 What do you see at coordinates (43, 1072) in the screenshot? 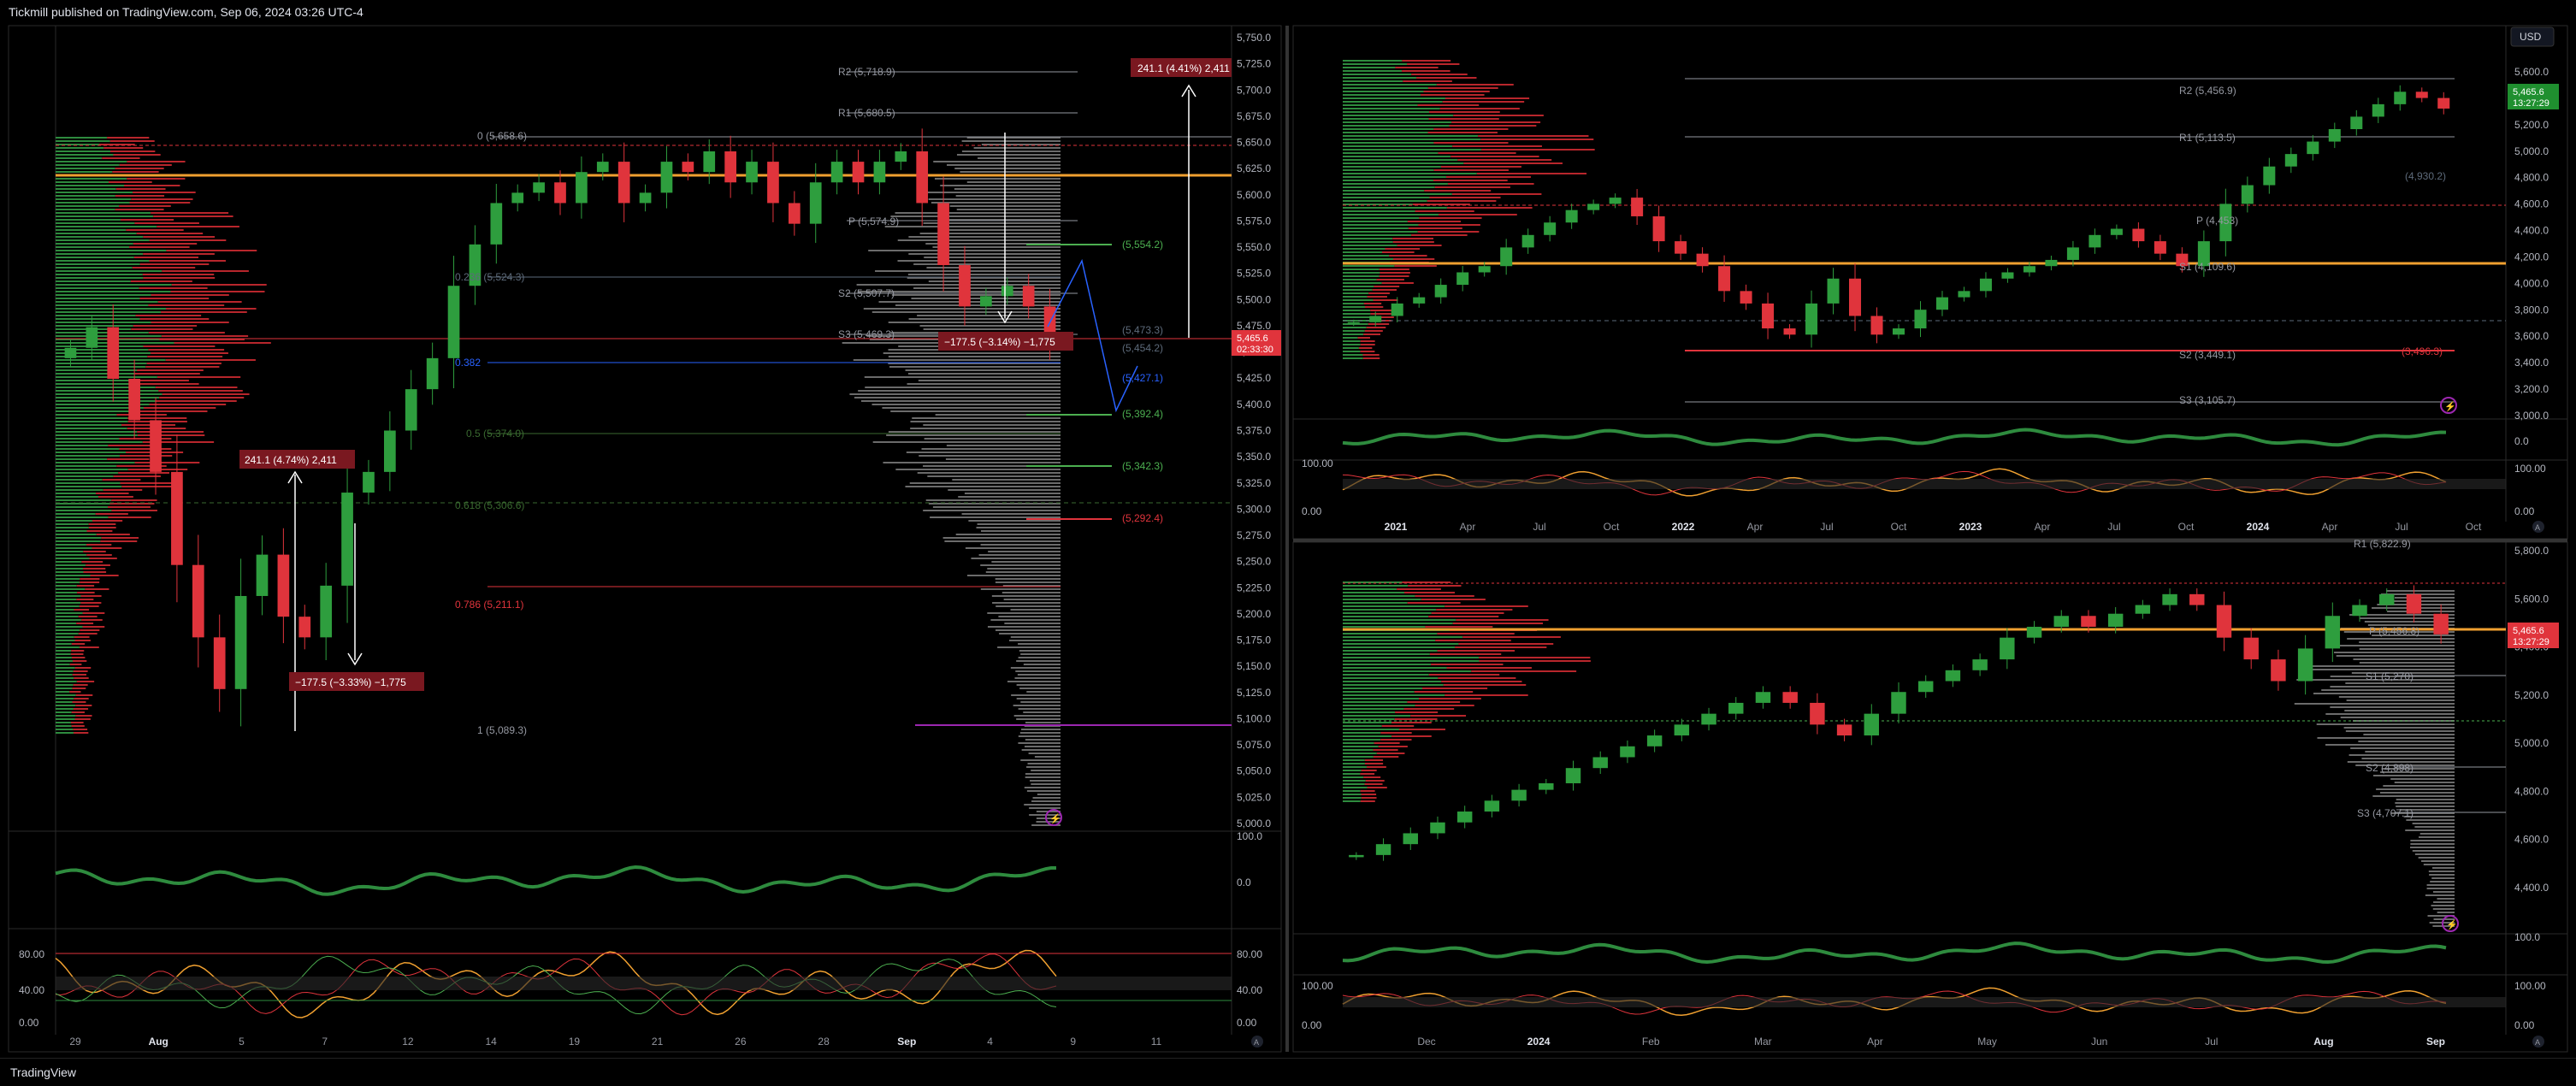
I see `tradingview-logo: TradingView` at bounding box center [43, 1072].